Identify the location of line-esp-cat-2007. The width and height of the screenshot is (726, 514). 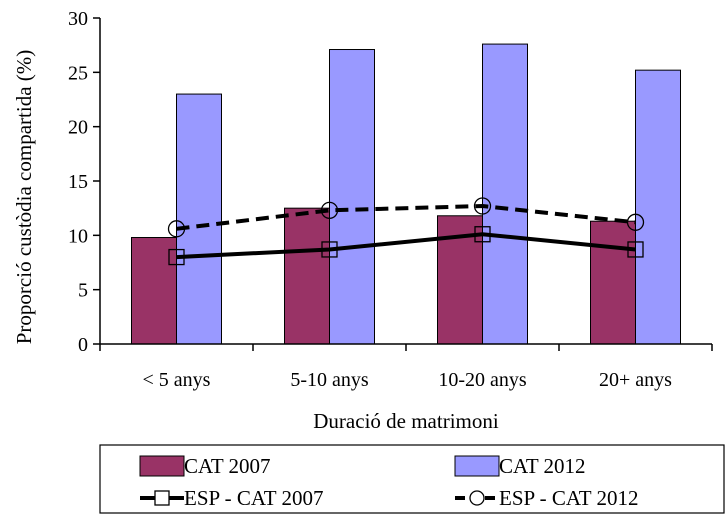
(406, 246).